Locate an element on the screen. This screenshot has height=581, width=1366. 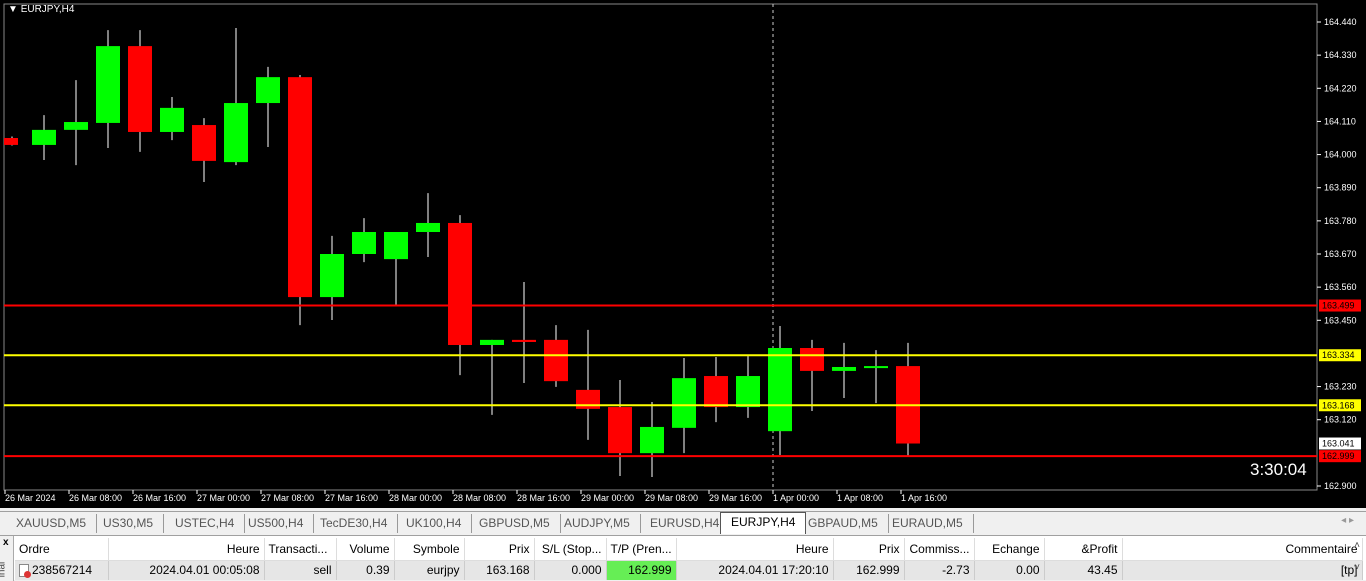
tab-ustec-h4: USTEC,H4 is located at coordinates (205, 523).